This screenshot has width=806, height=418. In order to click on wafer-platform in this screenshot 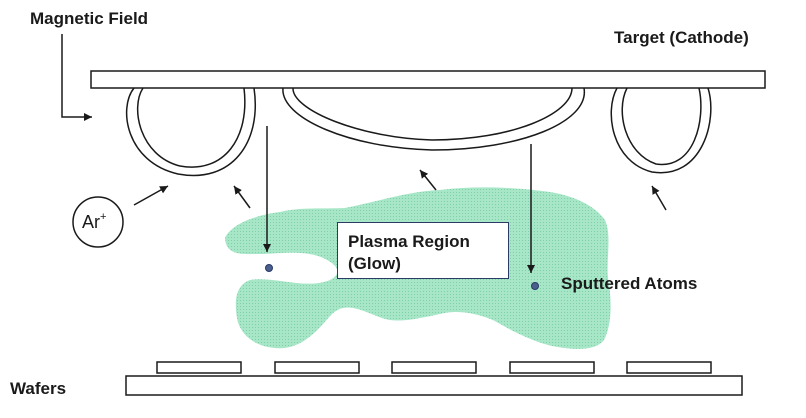, I will do `click(434, 385)`.